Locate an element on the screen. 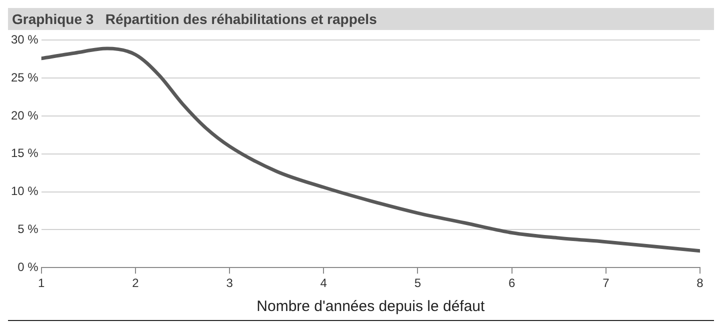 Image resolution: width=722 pixels, height=331 pixels. x-tick-label: 7 is located at coordinates (606, 283).